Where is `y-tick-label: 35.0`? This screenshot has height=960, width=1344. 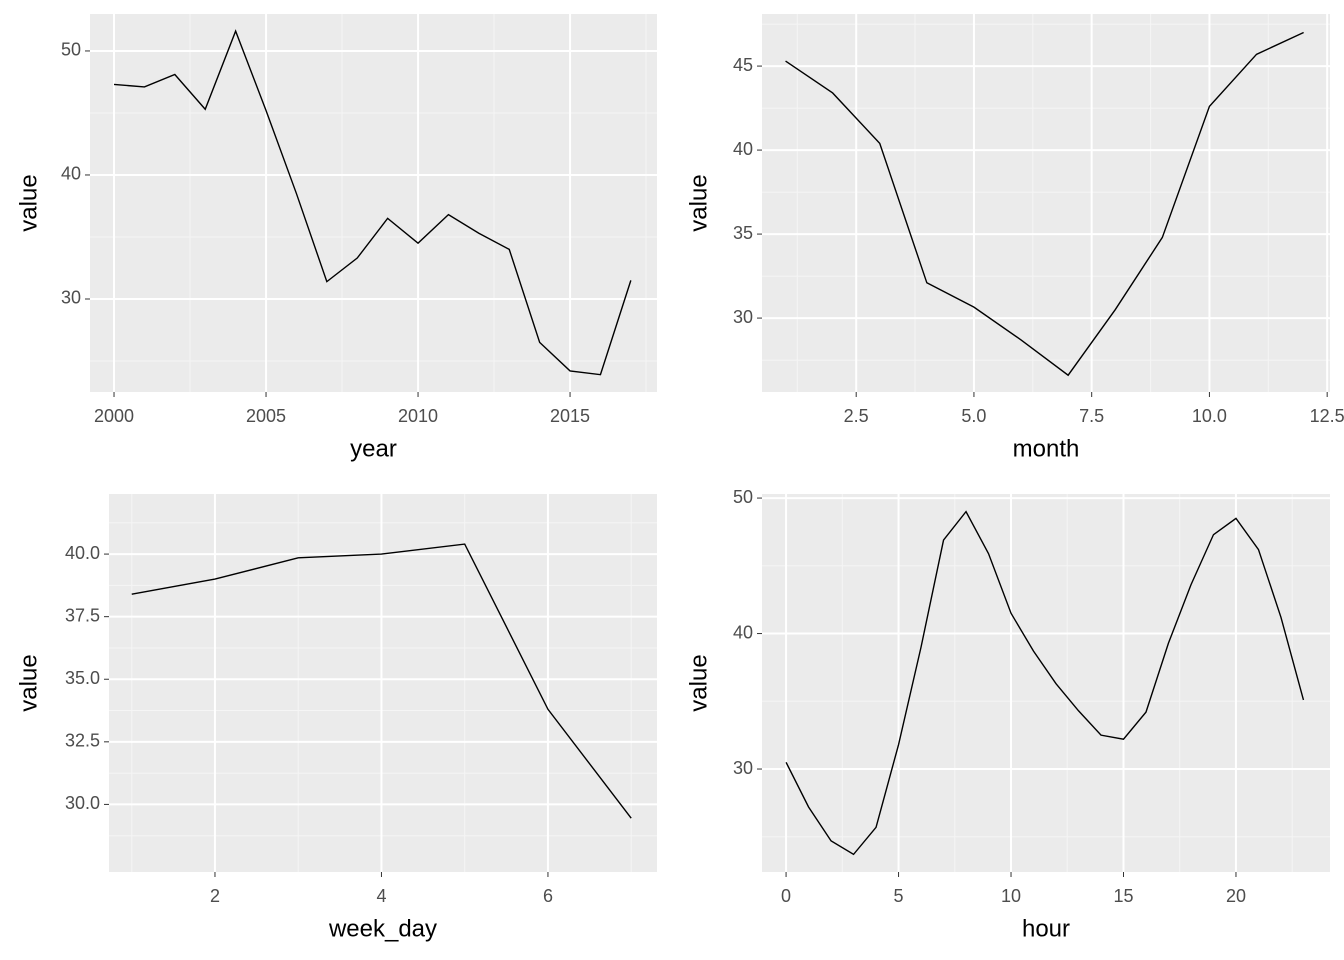
y-tick-label: 35.0 is located at coordinates (82, 678).